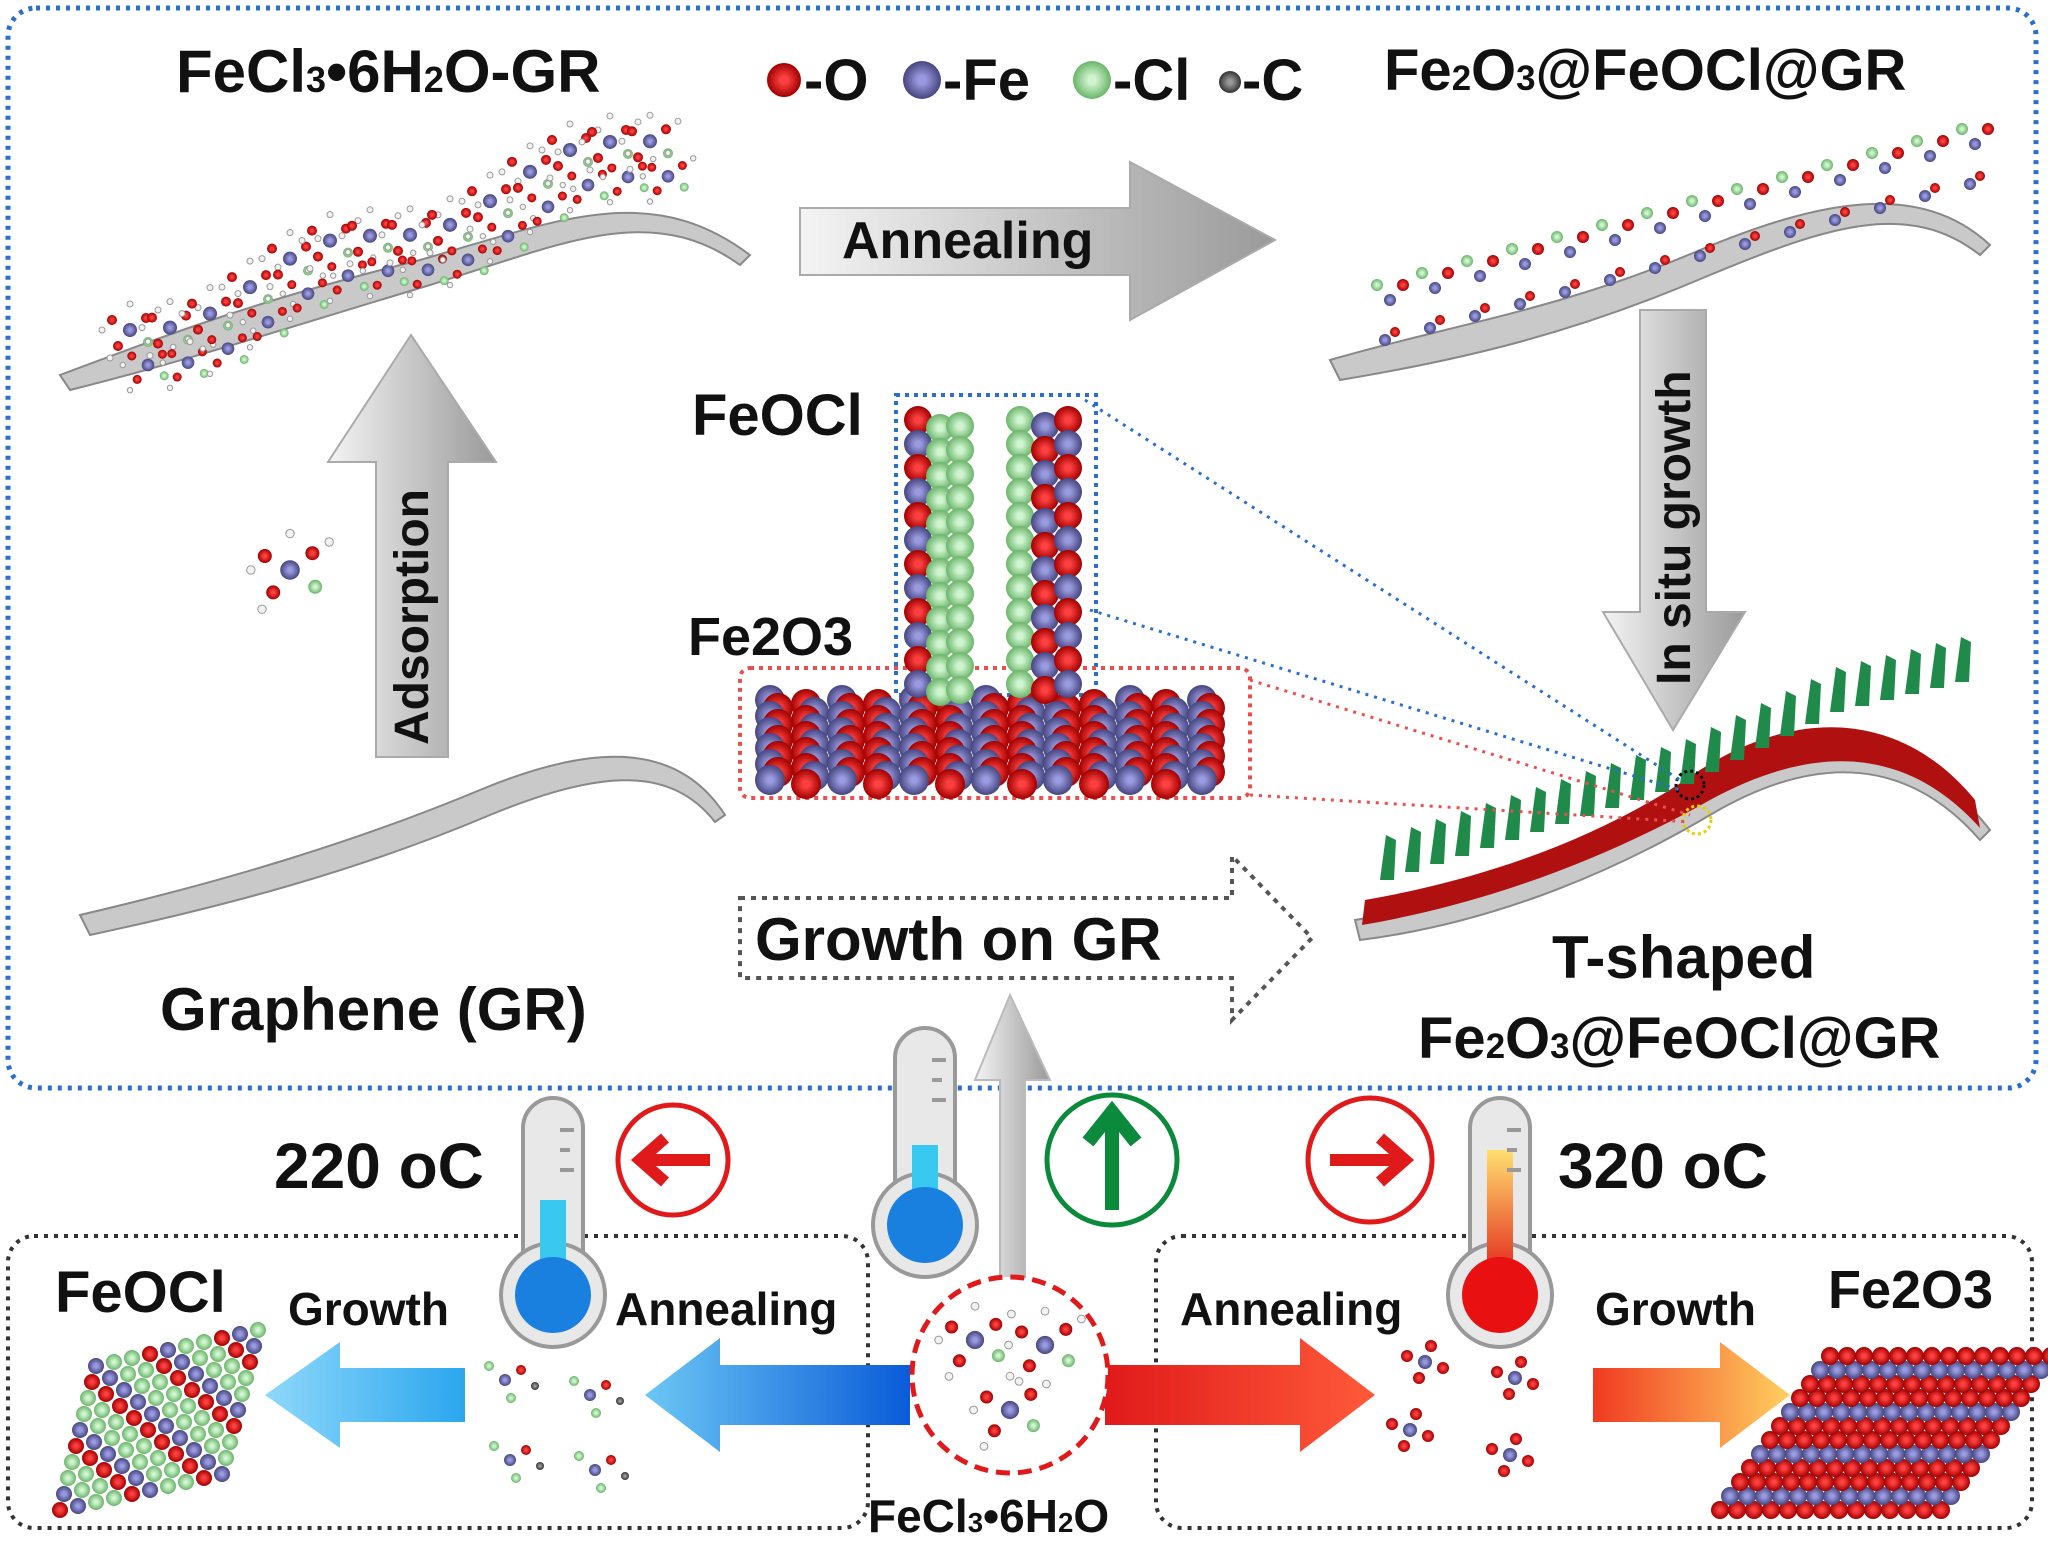 This screenshot has width=2048, height=1555. I want to click on legend-carbon: -C, so click(1272, 80).